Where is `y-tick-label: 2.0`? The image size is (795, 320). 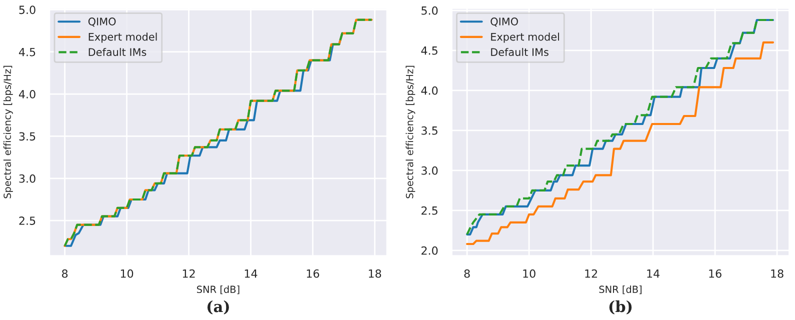
y-tick-label: 2.0 is located at coordinates (430, 250).